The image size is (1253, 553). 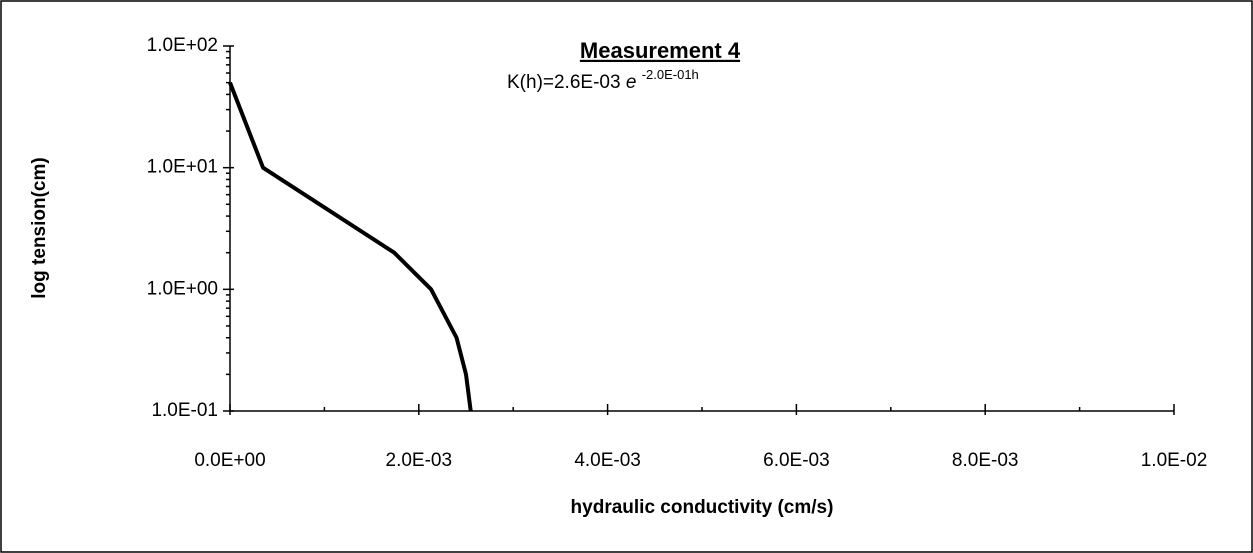 I want to click on annotation-text: K(h)=2.6E-03, so click(x=564, y=82).